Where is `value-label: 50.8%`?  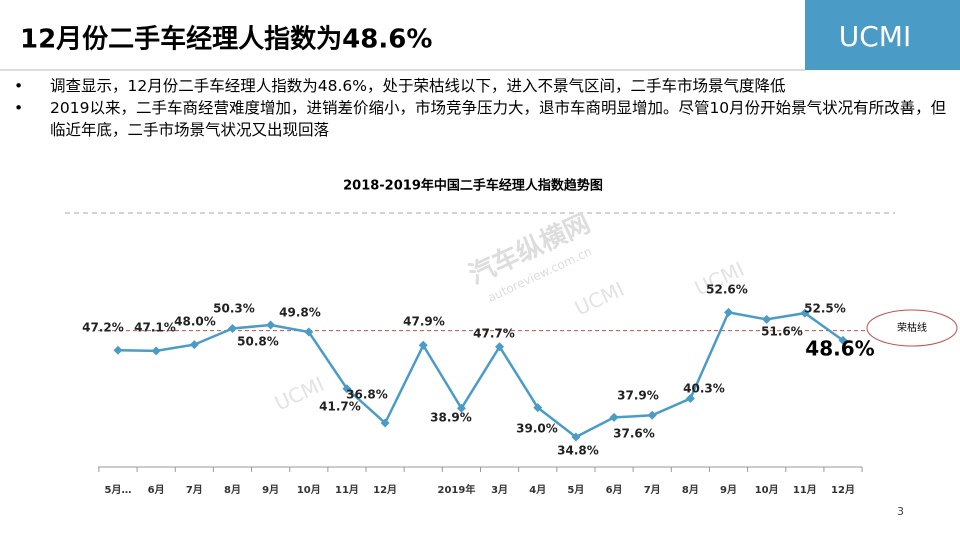 value-label: 50.8% is located at coordinates (258, 342).